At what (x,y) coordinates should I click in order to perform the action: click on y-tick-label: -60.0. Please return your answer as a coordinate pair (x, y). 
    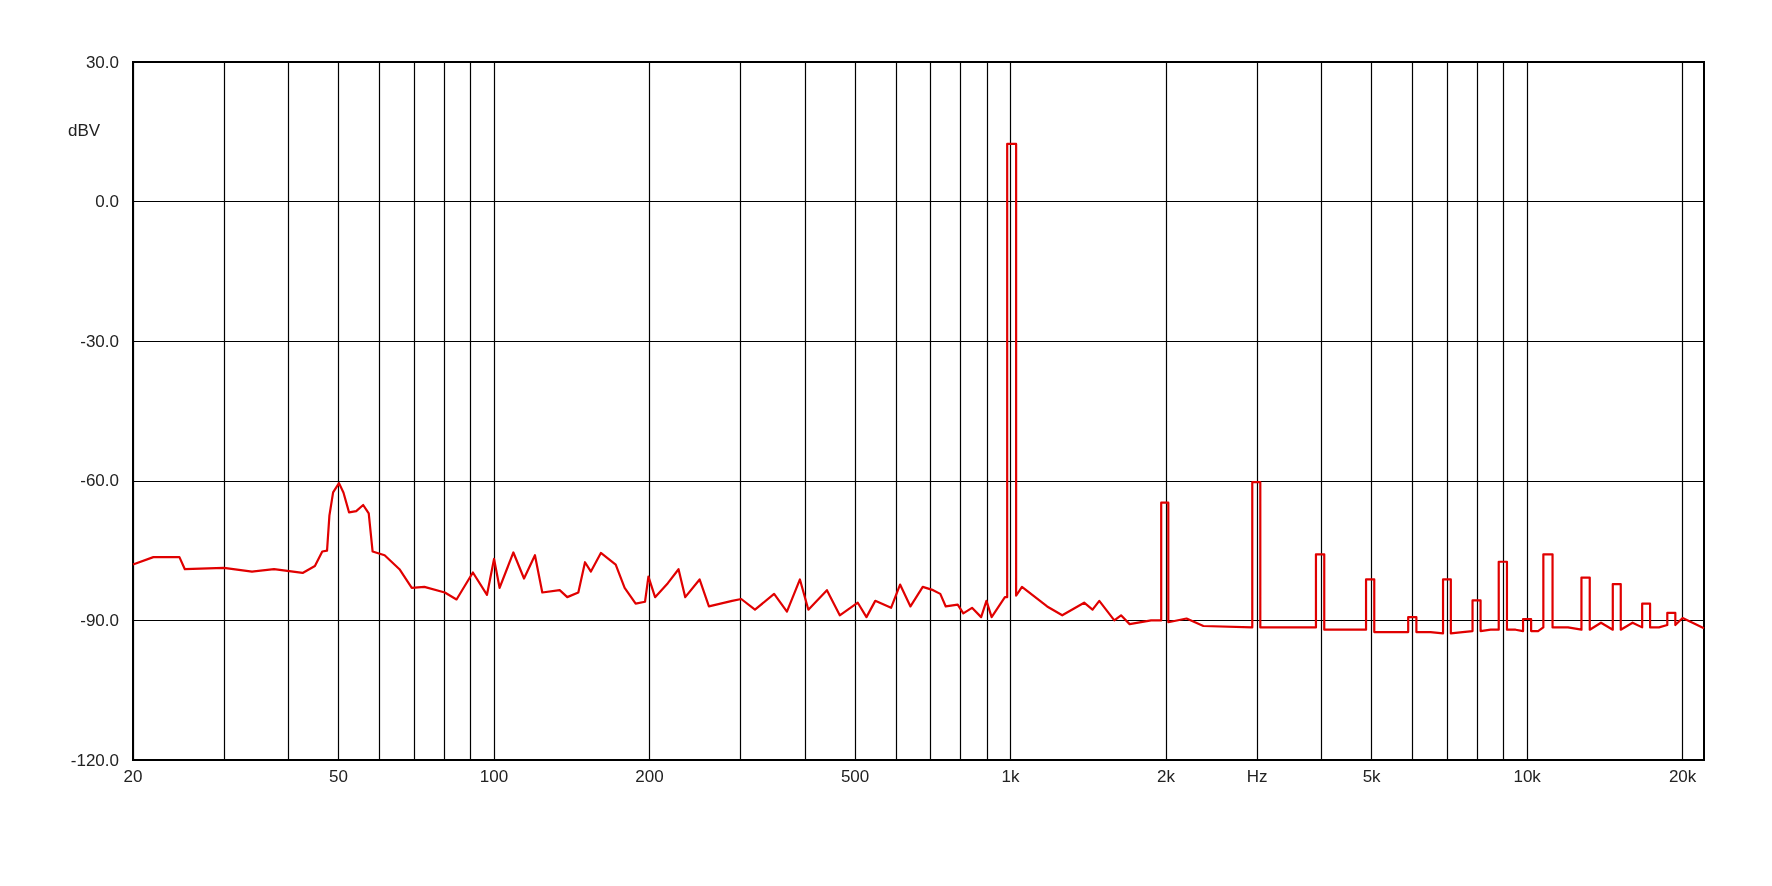
    Looking at the image, I should click on (99, 481).